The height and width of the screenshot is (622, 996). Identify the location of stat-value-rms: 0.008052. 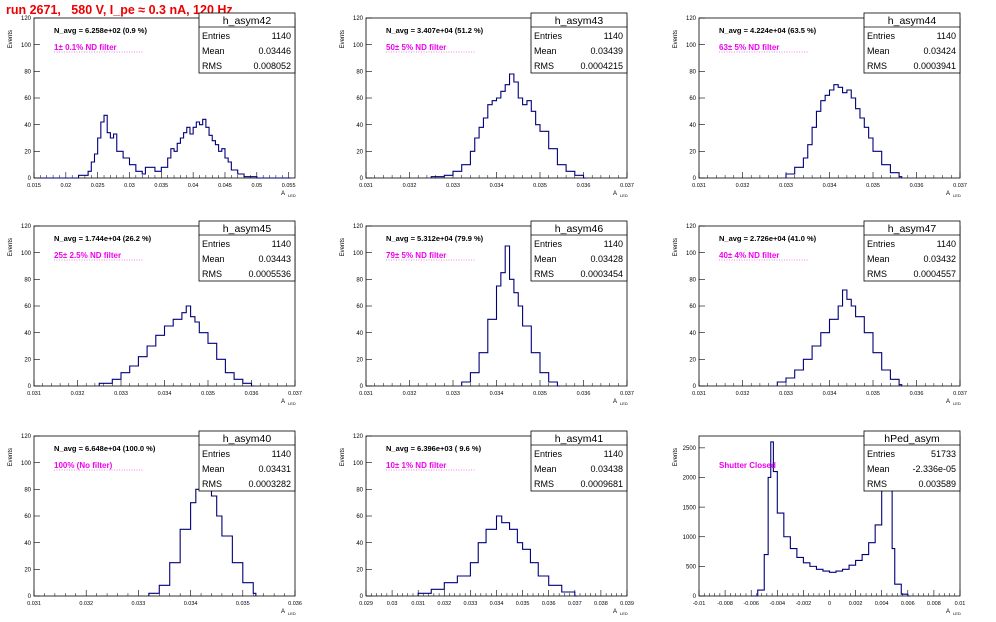
(272, 66).